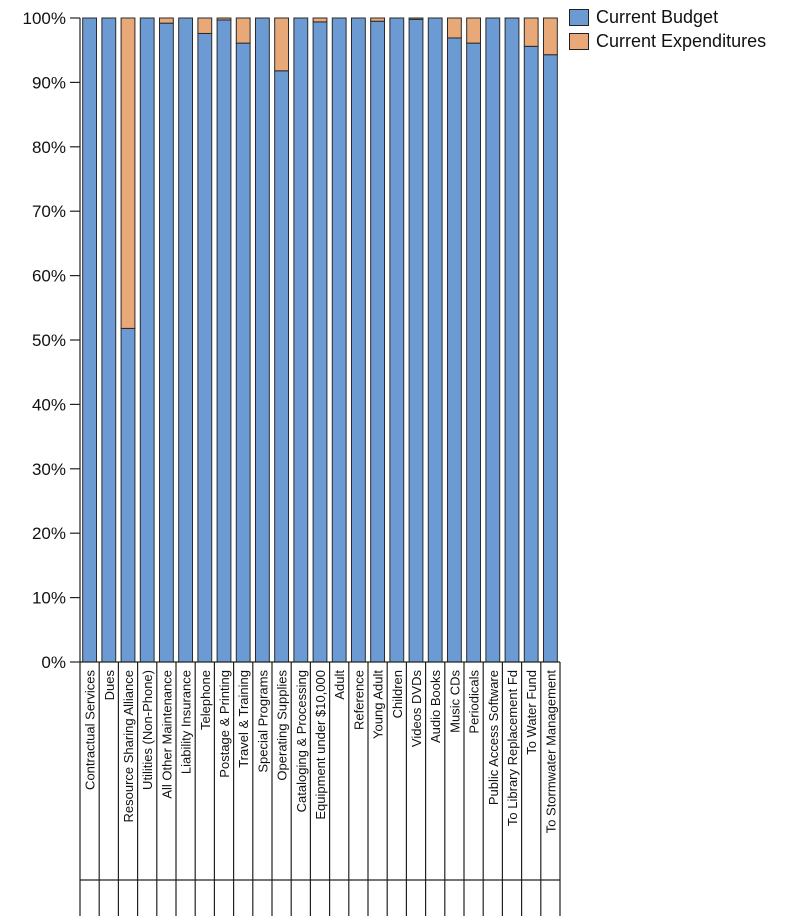 Image resolution: width=795 pixels, height=921 pixels. What do you see at coordinates (90, 730) in the screenshot?
I see `x-tick-label: Contractual Services` at bounding box center [90, 730].